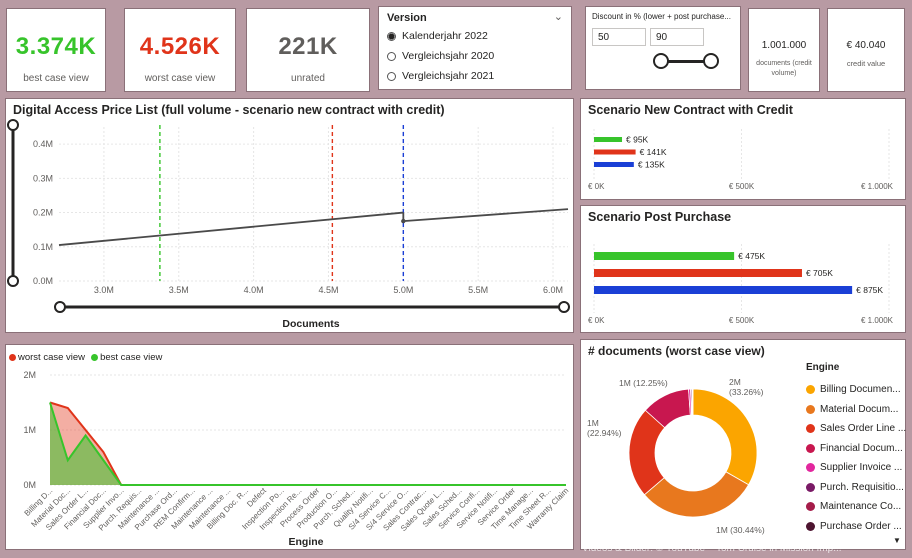 This screenshot has width=912, height=558. I want to click on radio-icon, so click(391, 56).